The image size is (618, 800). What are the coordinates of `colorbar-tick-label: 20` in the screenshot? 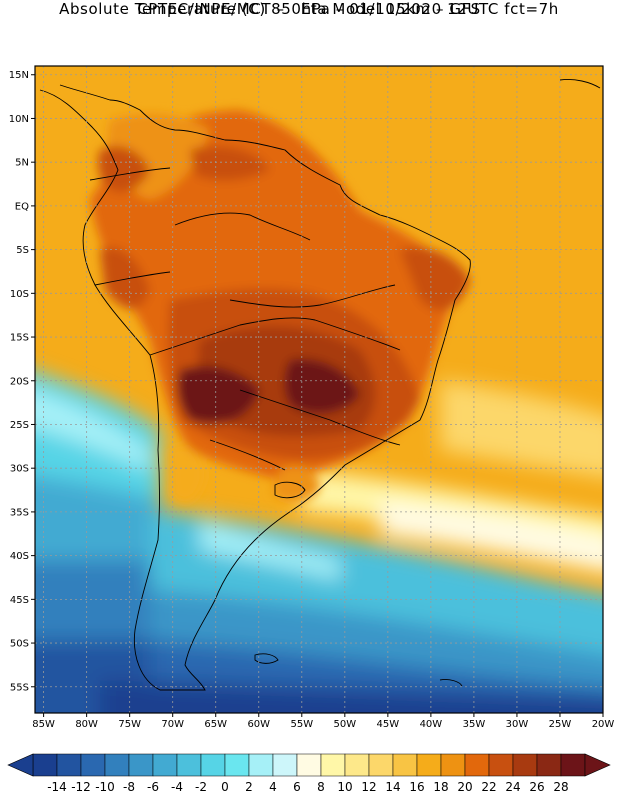 It's located at (464, 787).